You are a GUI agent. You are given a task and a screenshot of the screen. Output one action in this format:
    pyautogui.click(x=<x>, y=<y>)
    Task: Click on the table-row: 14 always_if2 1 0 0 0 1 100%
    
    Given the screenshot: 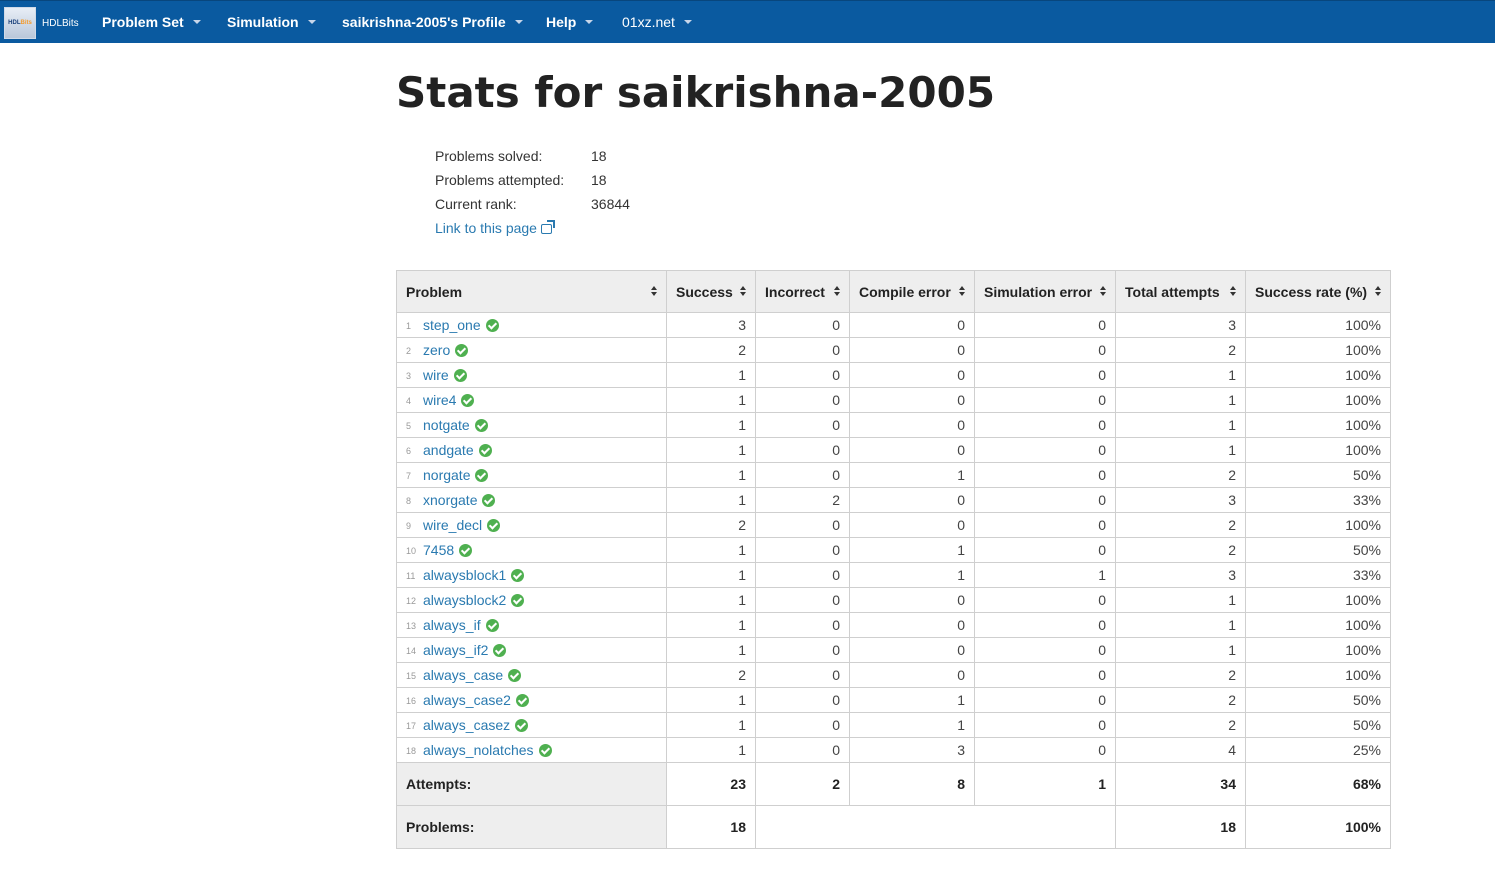 What is the action you would take?
    pyautogui.click(x=893, y=650)
    